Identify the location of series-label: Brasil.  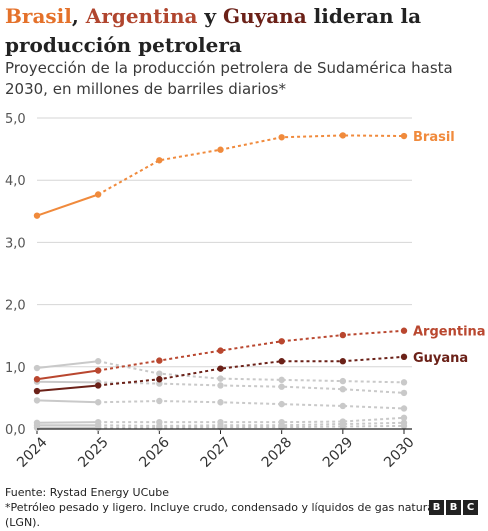
(434, 137).